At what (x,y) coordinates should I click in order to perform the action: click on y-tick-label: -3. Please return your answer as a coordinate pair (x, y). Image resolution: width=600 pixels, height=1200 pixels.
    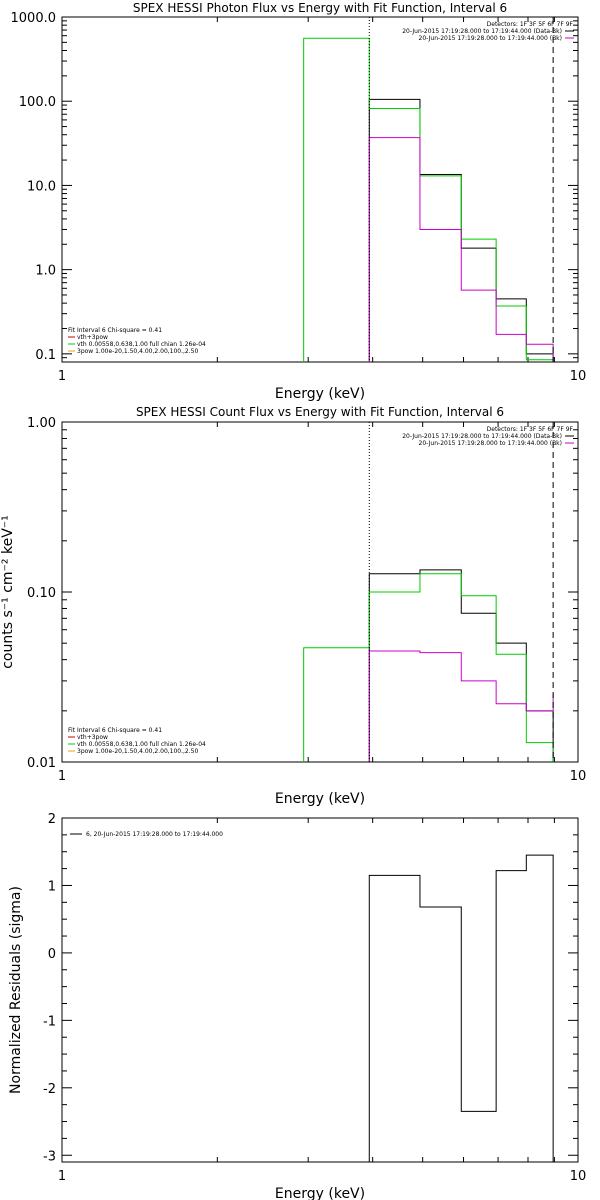
    Looking at the image, I should click on (49, 1156).